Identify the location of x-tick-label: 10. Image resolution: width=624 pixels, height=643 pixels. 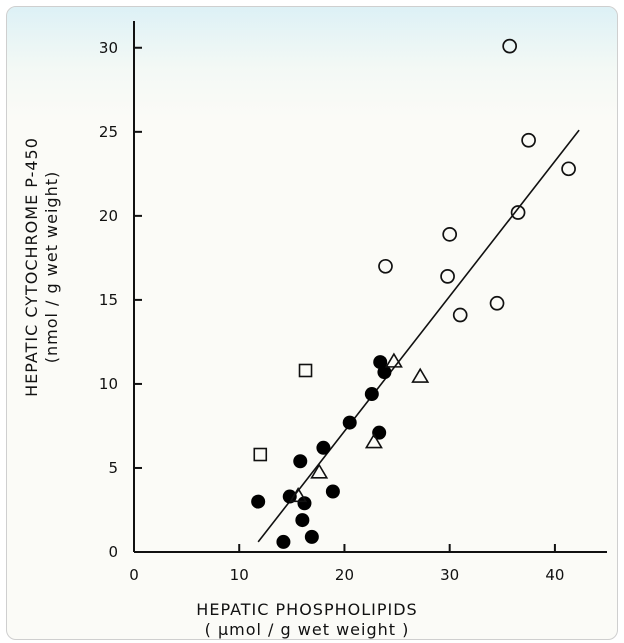
(239, 575).